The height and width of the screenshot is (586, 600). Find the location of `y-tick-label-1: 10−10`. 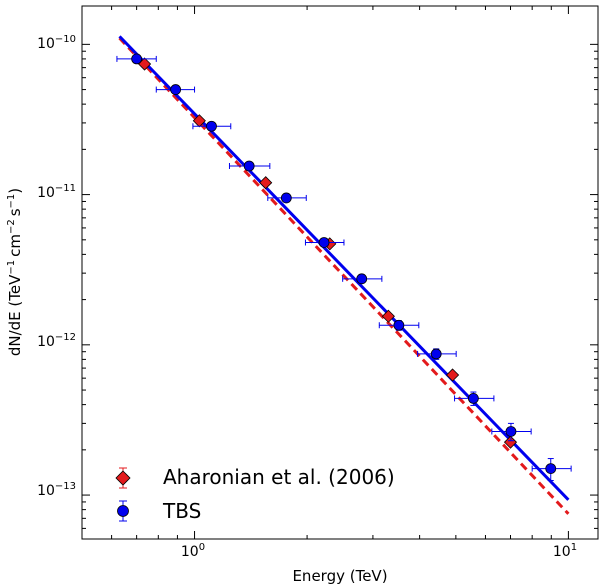

y-tick-label-1: 10−10 is located at coordinates (56, 43).